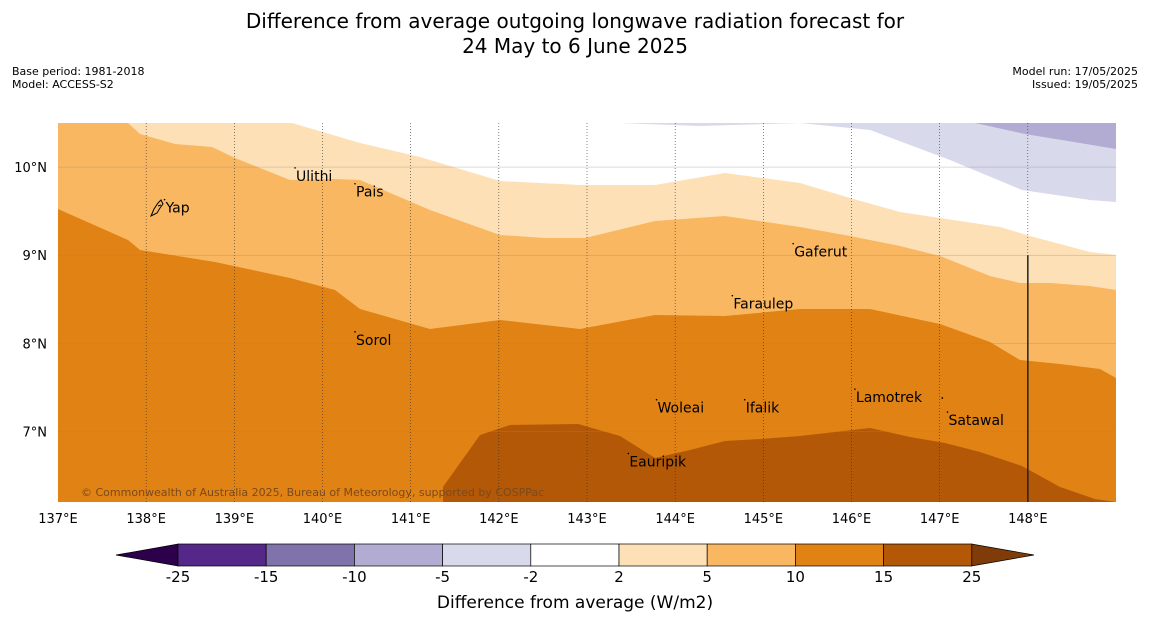 The width and height of the screenshot is (1150, 644). I want to click on longitude-label: 139°E, so click(235, 519).